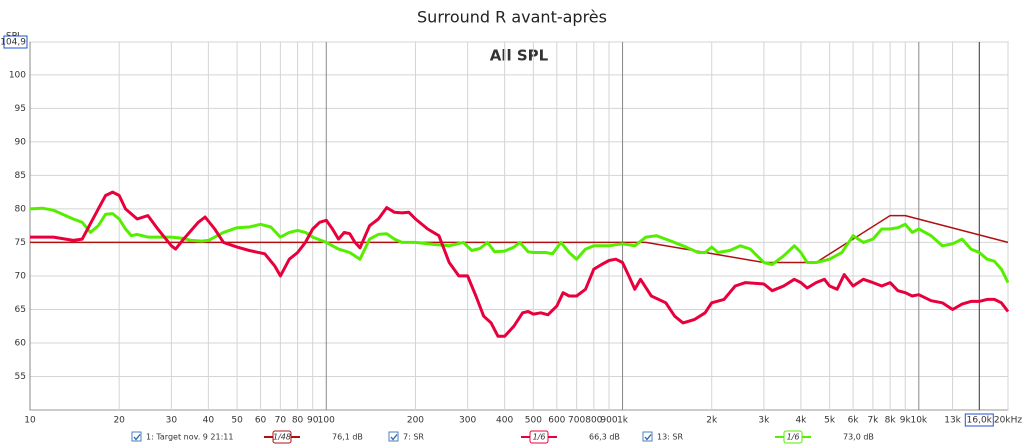 The width and height of the screenshot is (1024, 447). Describe the element at coordinates (189, 437) in the screenshot. I see `legend-name: 1: Target nov. 9 21:11` at that location.